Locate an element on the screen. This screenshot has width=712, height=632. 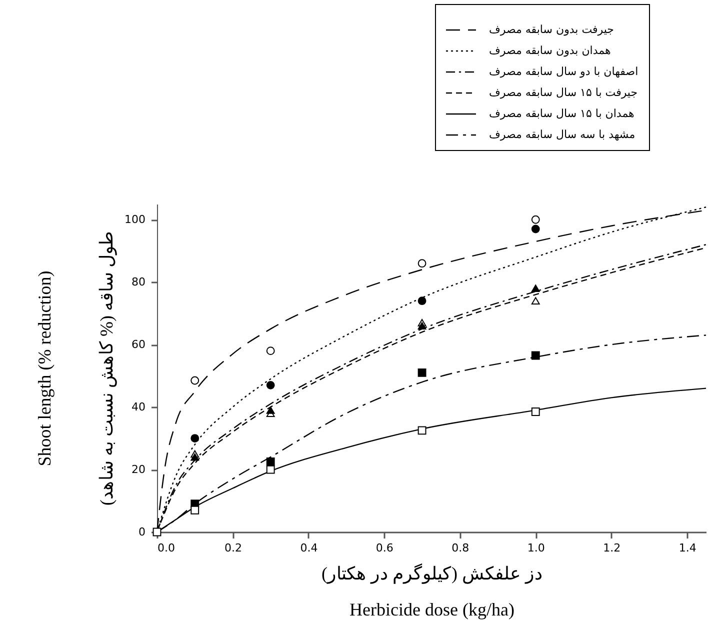
legend-label: همدان بدون سابقه مصرف is located at coordinates (550, 50).